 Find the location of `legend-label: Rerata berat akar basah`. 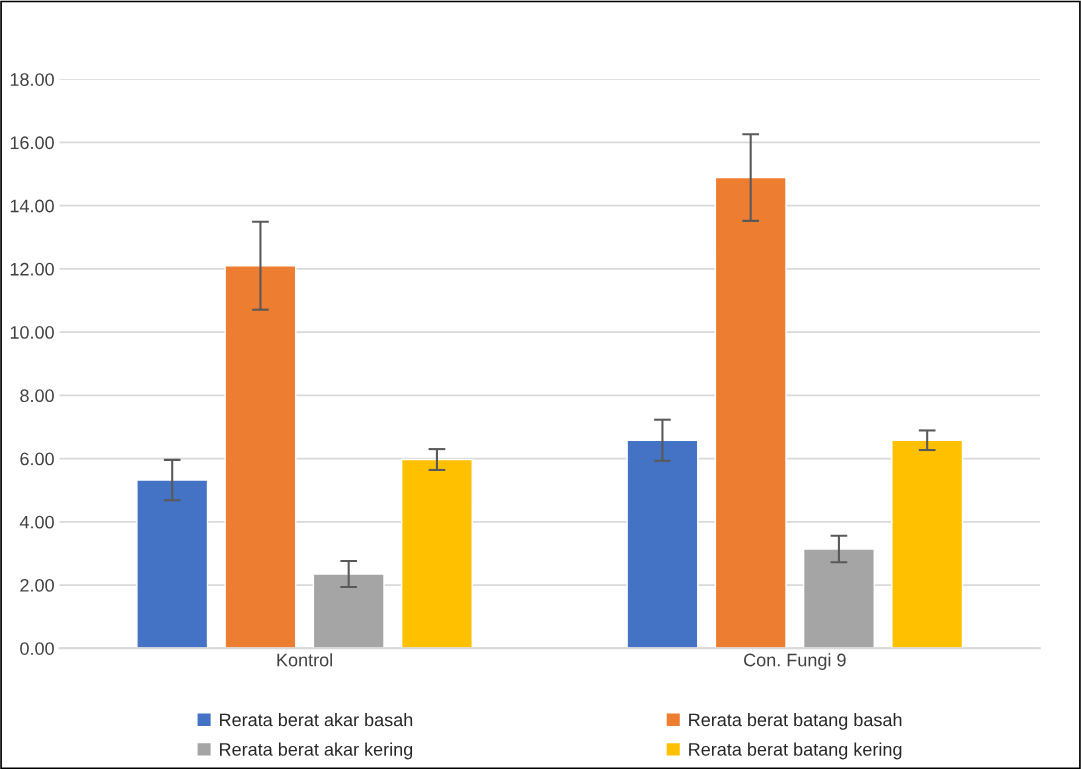

legend-label: Rerata berat akar basah is located at coordinates (316, 719).